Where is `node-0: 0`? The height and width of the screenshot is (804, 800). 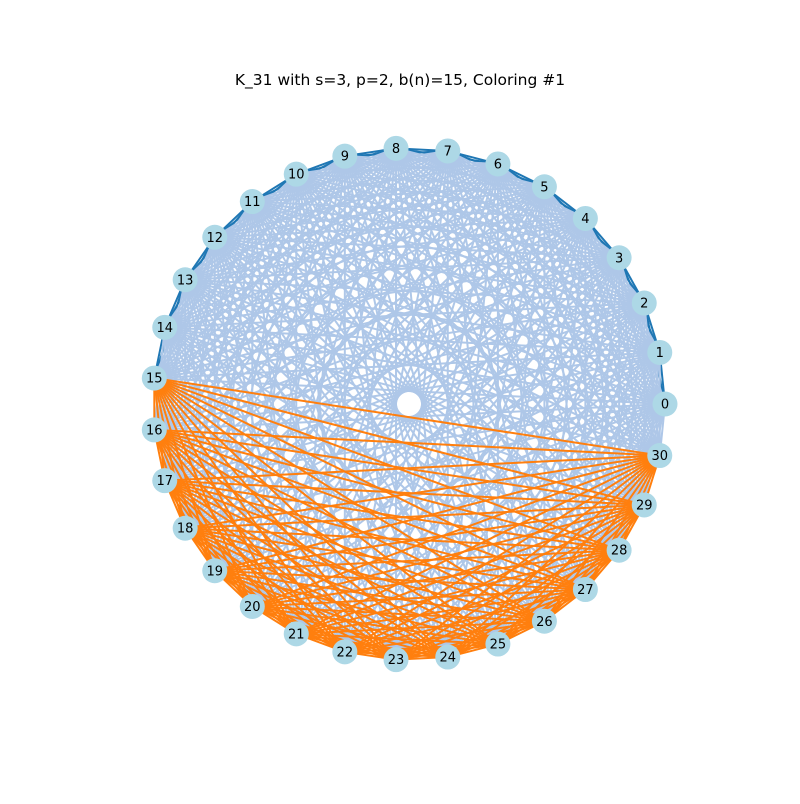 node-0: 0 is located at coordinates (665, 404).